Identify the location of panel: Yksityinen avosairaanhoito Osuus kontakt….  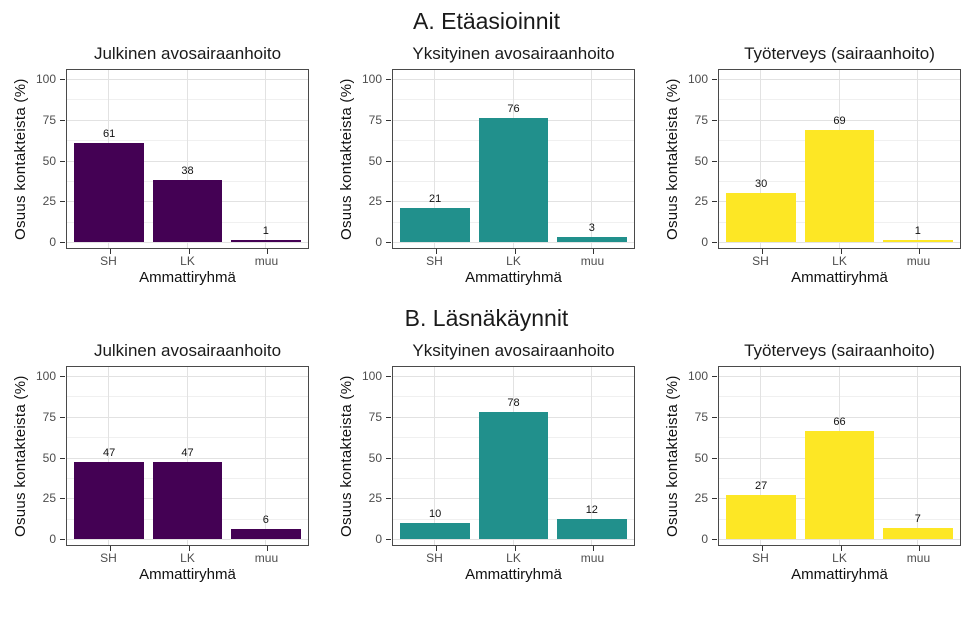
(486, 165).